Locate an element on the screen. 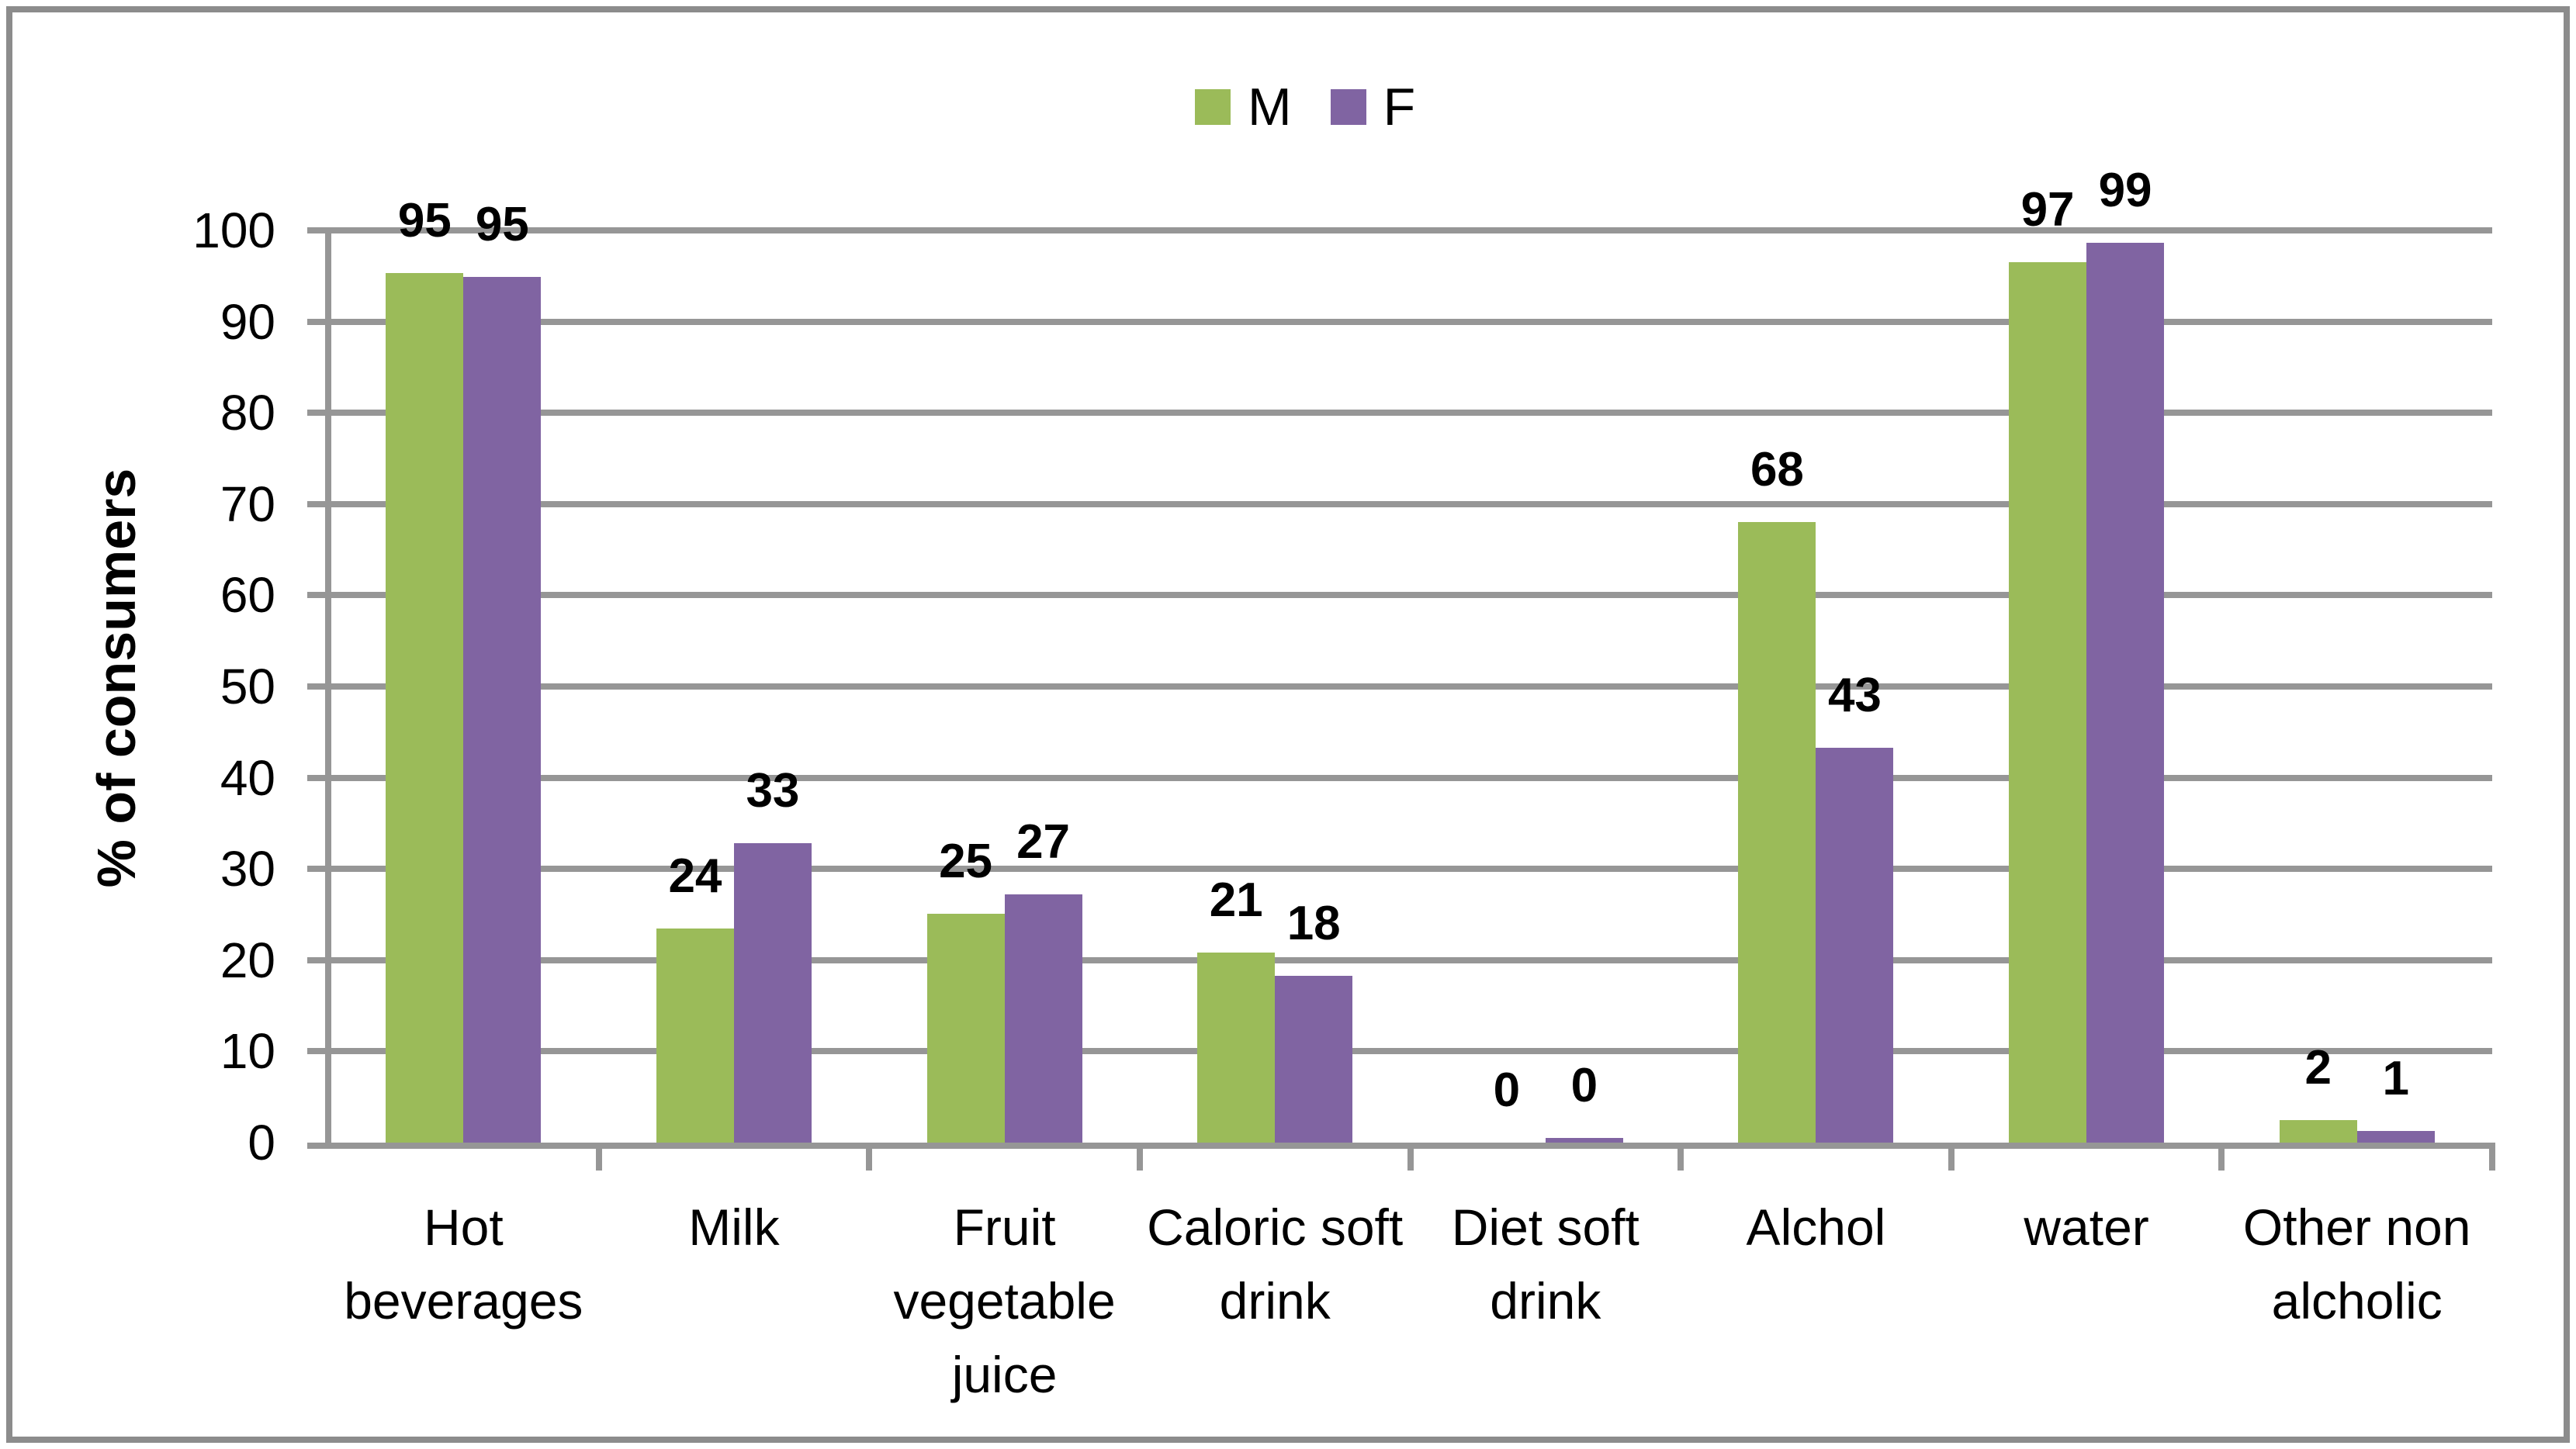 The image size is (2576, 1449). category-label: Milk is located at coordinates (734, 1227).